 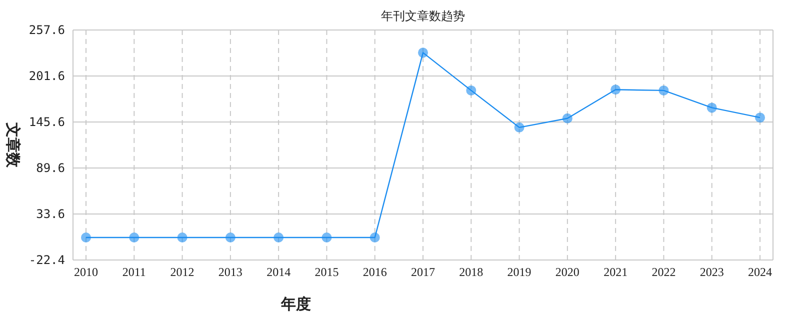 What do you see at coordinates (278, 272) in the screenshot?
I see `x-tick-label: 2014` at bounding box center [278, 272].